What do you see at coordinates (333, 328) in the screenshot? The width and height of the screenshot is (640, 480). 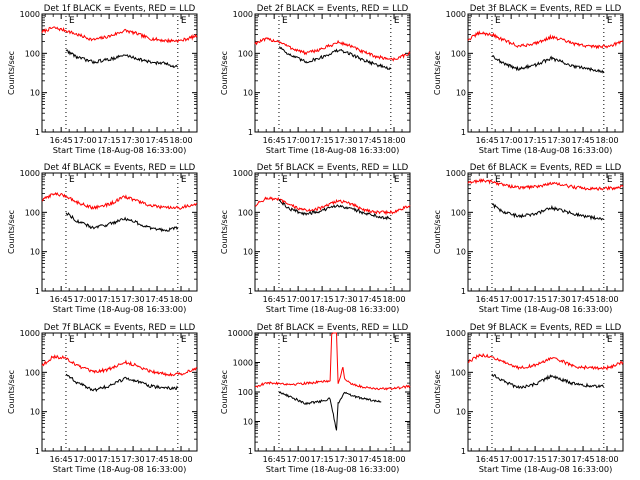 I see `panel-title: Det 8f BLACK = Events, RED = LLD` at bounding box center [333, 328].